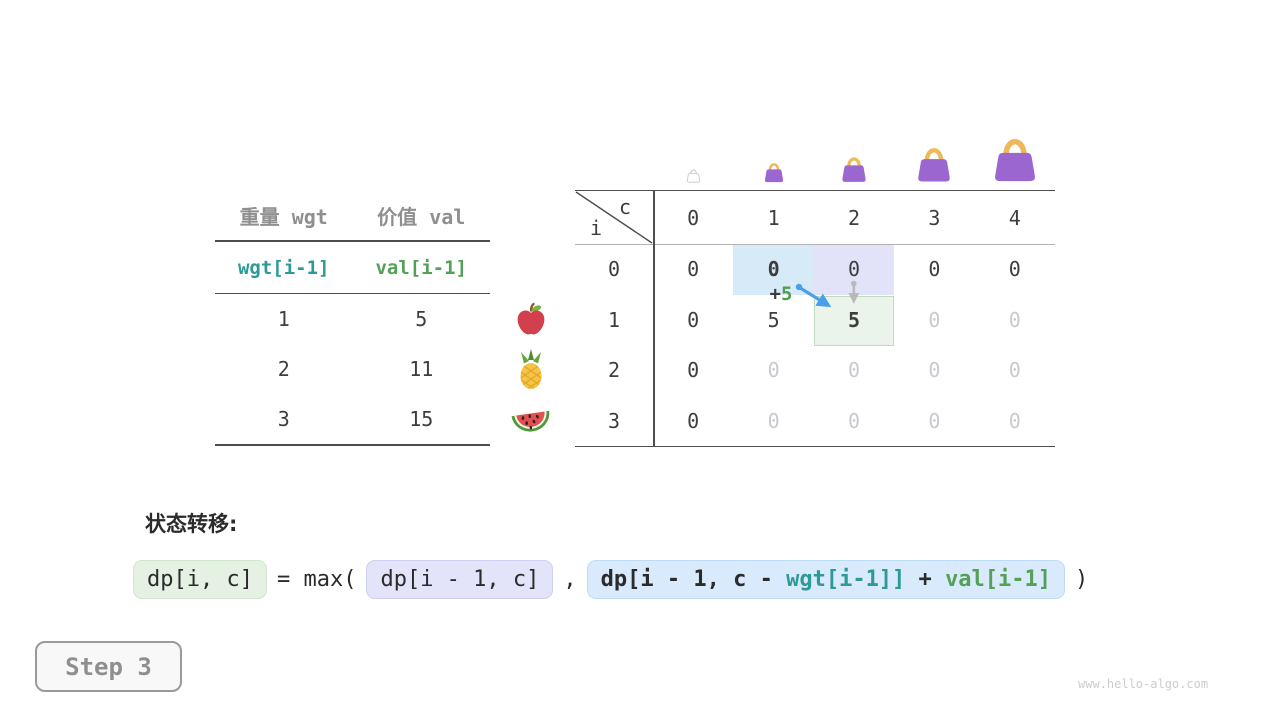 This screenshot has width=1280, height=720. What do you see at coordinates (815, 269) in the screenshot?
I see `dp-row: 0 0 0 0 0 0` at bounding box center [815, 269].